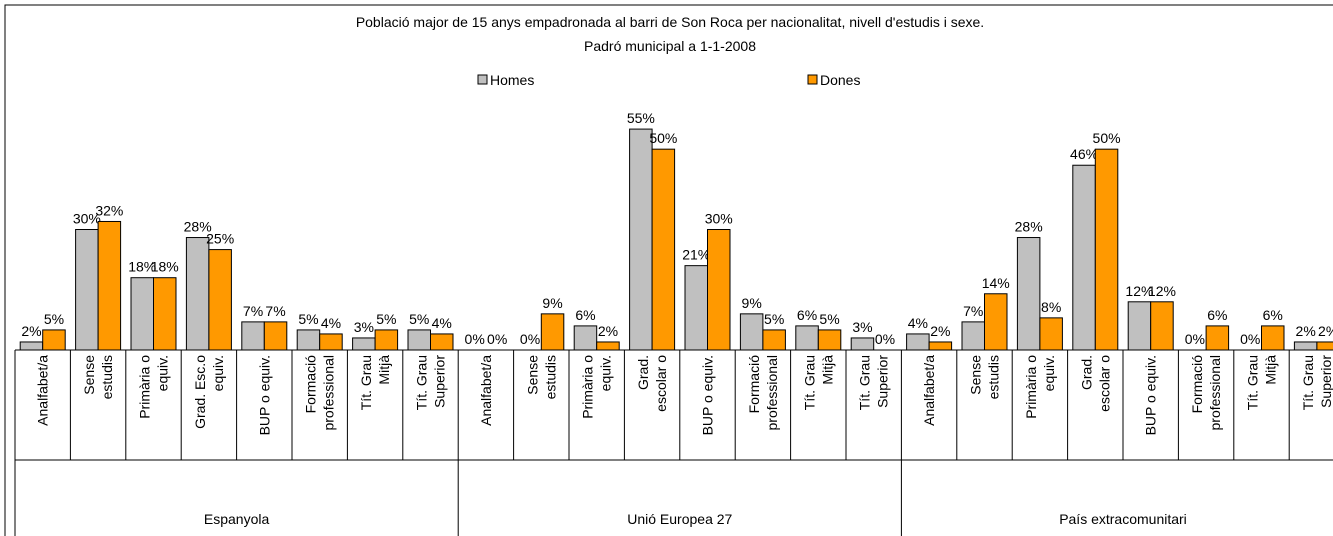 This screenshot has width=1333, height=536. Describe the element at coordinates (43, 390) in the screenshot. I see `x-tick-label: Analfabet/a` at that location.